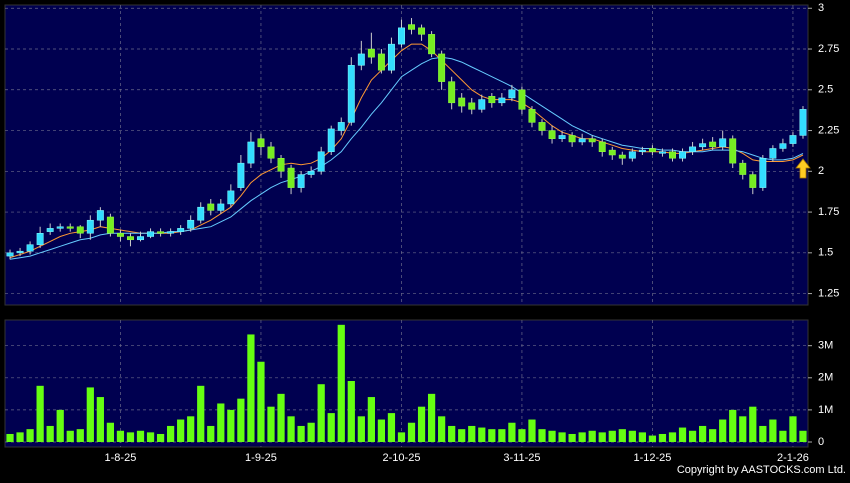  I want to click on y-tick-label: 2.25, so click(828, 130).